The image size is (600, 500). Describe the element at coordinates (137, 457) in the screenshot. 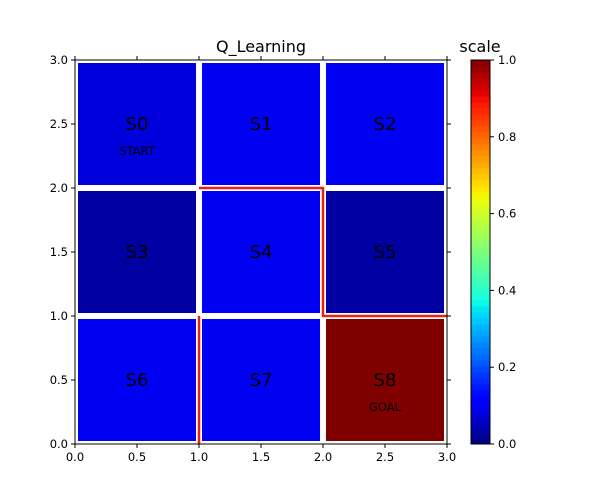

I see `x-tick-label: 0.5` at that location.